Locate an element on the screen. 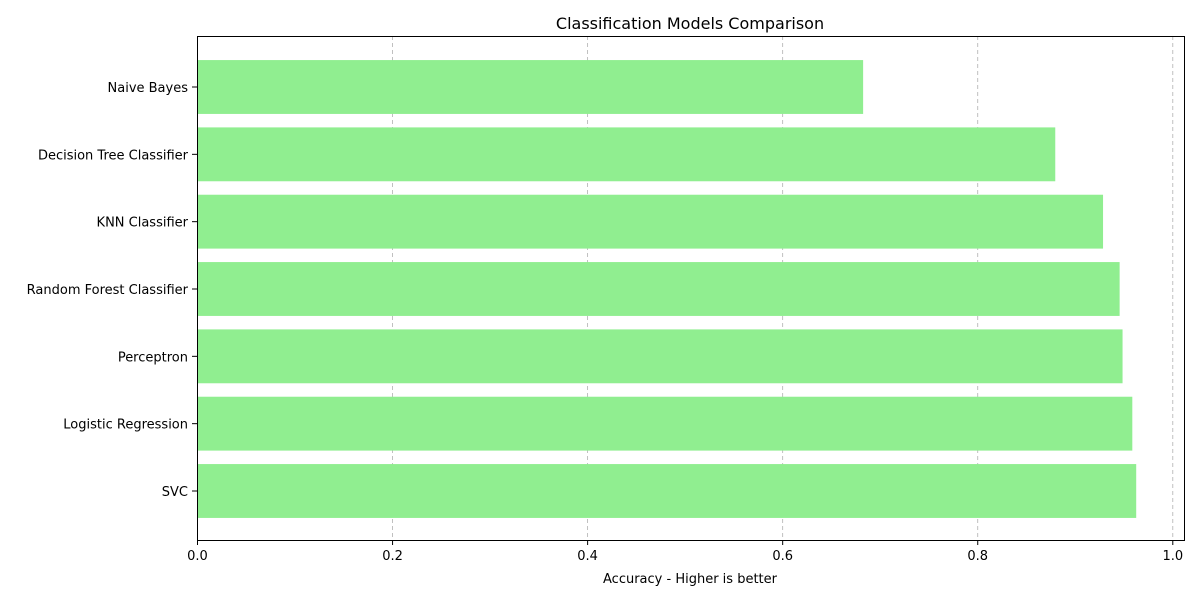 This screenshot has width=1200, height=604. y-tick-label: Perceptron is located at coordinates (153, 357).